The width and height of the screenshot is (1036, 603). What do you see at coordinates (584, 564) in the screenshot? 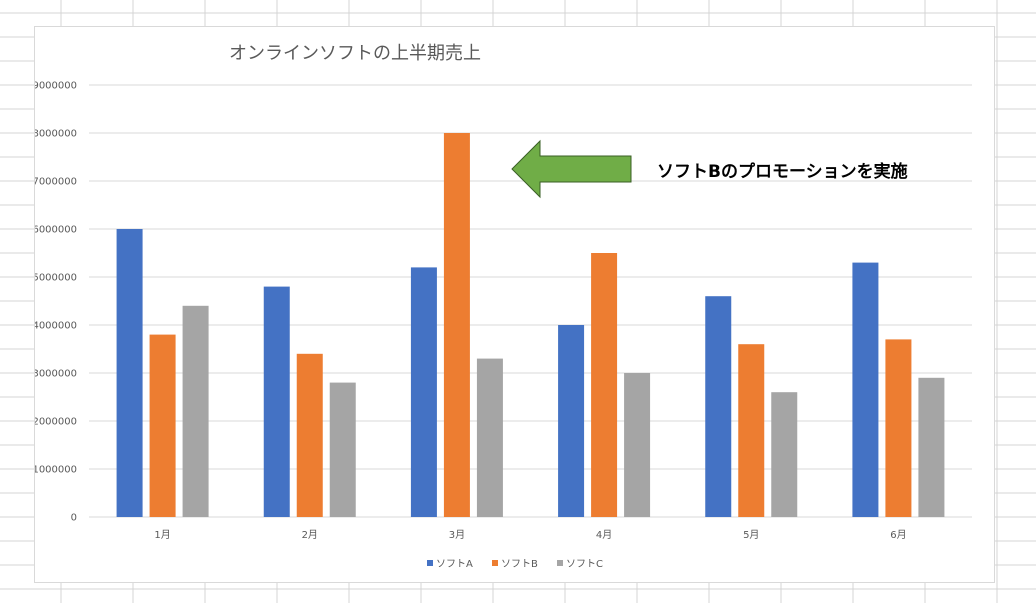
I see `legend-label: ソフトC` at bounding box center [584, 564].